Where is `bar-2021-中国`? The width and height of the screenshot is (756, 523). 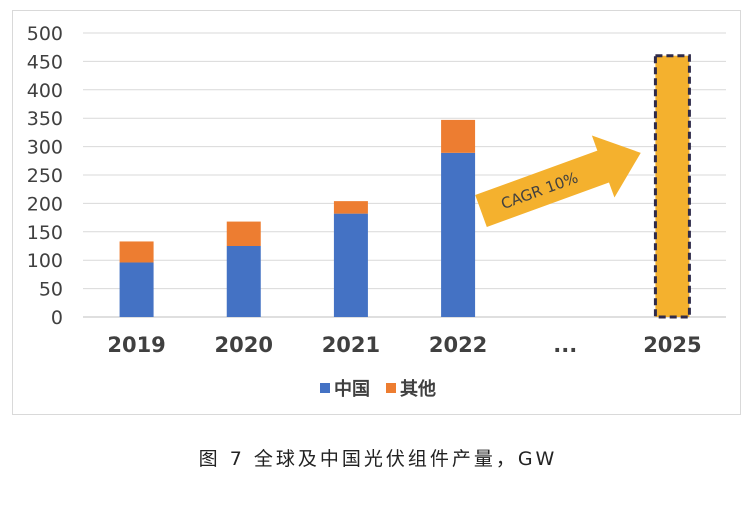
bar-2021-中国 is located at coordinates (350, 265).